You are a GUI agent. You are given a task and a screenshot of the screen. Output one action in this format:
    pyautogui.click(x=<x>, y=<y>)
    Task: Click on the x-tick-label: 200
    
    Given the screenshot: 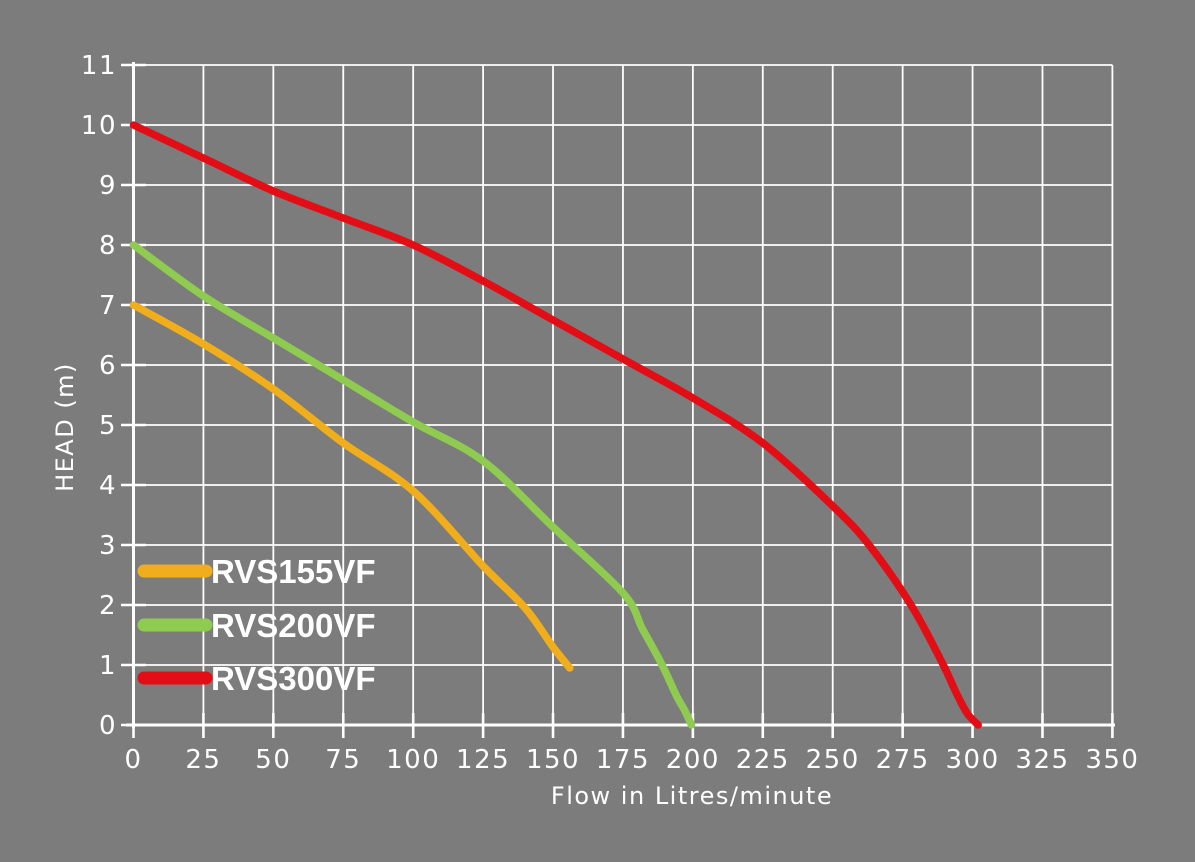 What is the action you would take?
    pyautogui.click(x=693, y=760)
    